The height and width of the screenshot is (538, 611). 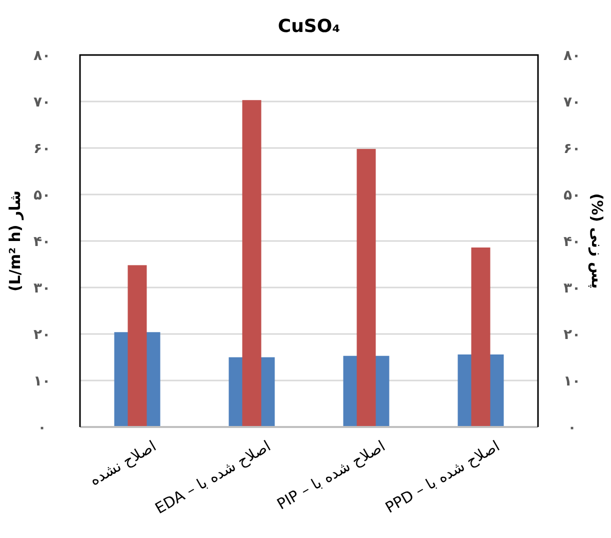 I want to click on y-tick-label: ۶۰, so click(x=42, y=149).